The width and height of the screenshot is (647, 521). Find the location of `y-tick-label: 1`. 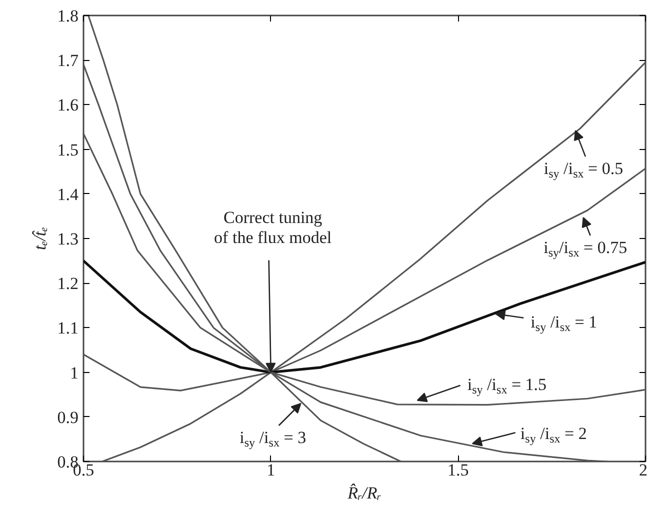

y-tick-label: 1 is located at coordinates (74, 372).